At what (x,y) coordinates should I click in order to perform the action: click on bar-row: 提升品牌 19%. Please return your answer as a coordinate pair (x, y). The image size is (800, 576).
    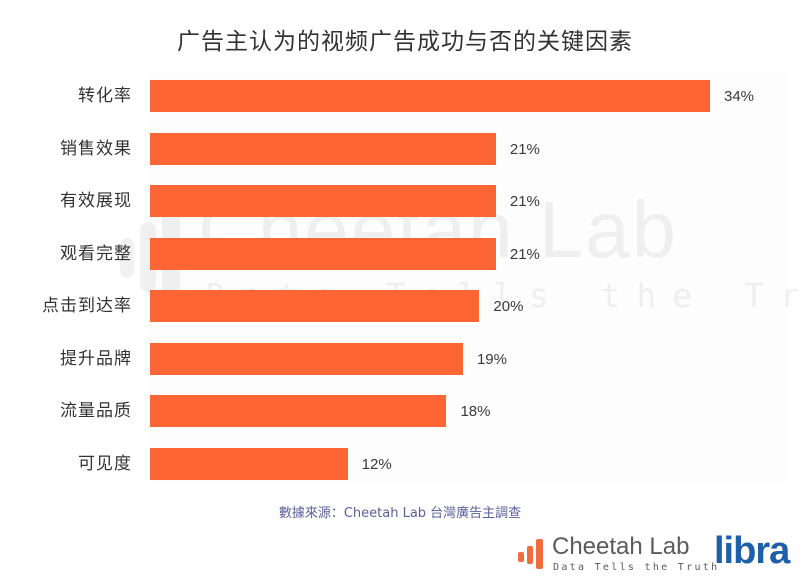
    Looking at the image, I should click on (400, 358).